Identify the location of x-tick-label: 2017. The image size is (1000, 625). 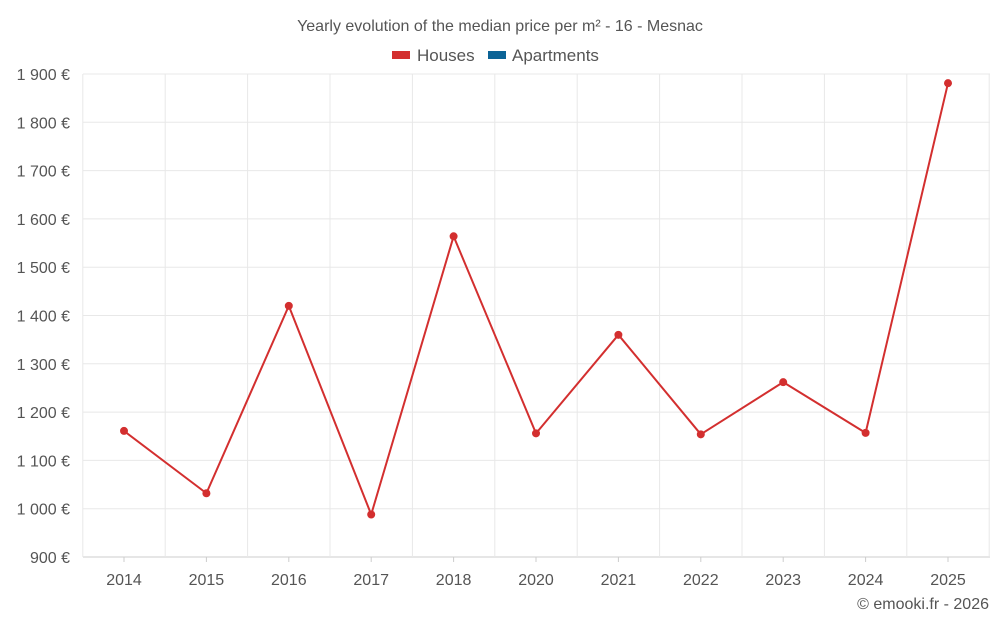
(371, 580).